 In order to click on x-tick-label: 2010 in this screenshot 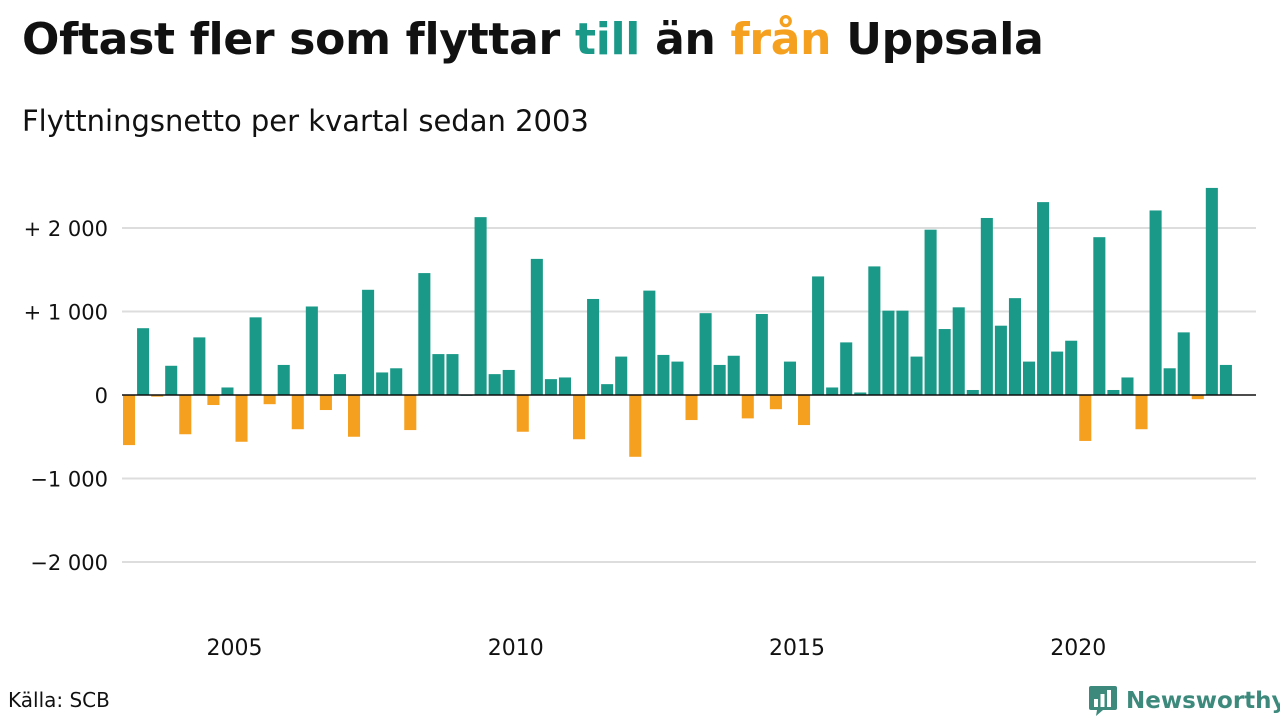, I will do `click(516, 648)`.